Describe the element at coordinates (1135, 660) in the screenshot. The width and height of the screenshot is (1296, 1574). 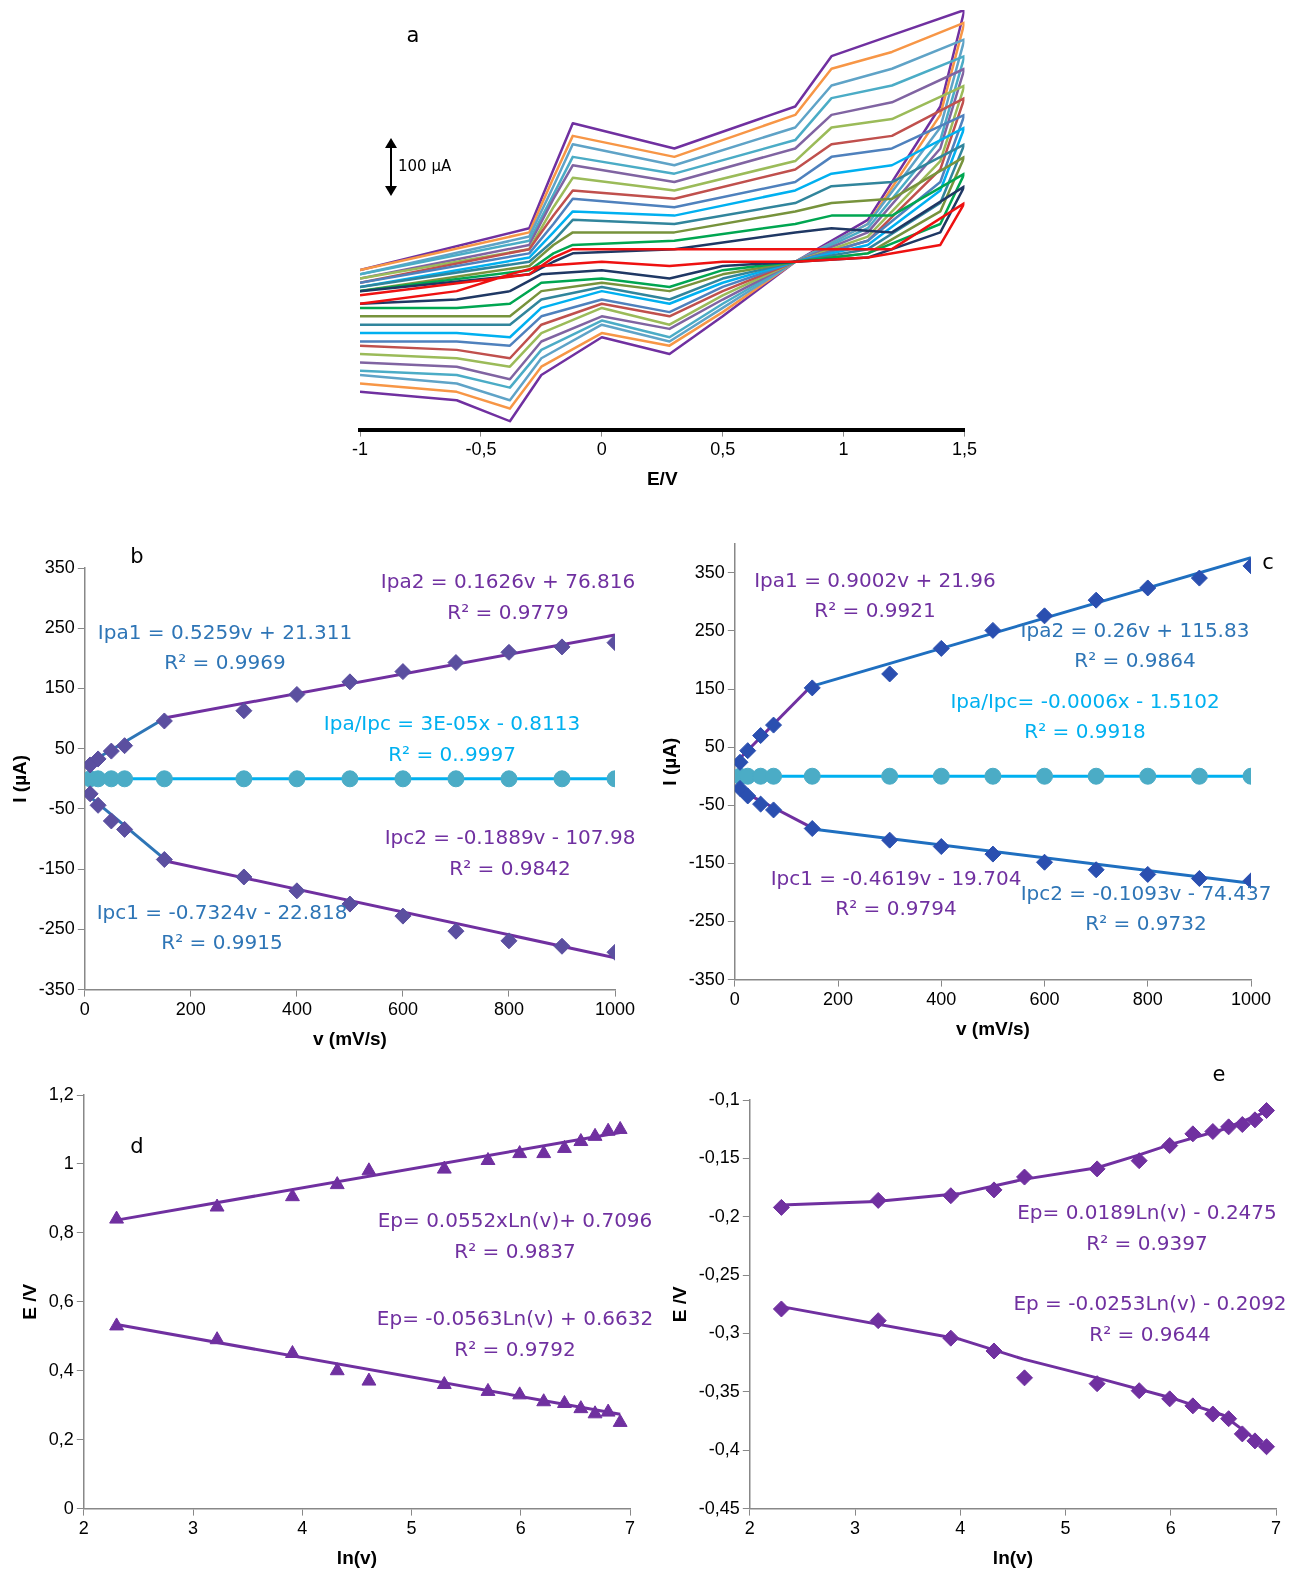
I see `annotation: R² = 0.9864` at that location.